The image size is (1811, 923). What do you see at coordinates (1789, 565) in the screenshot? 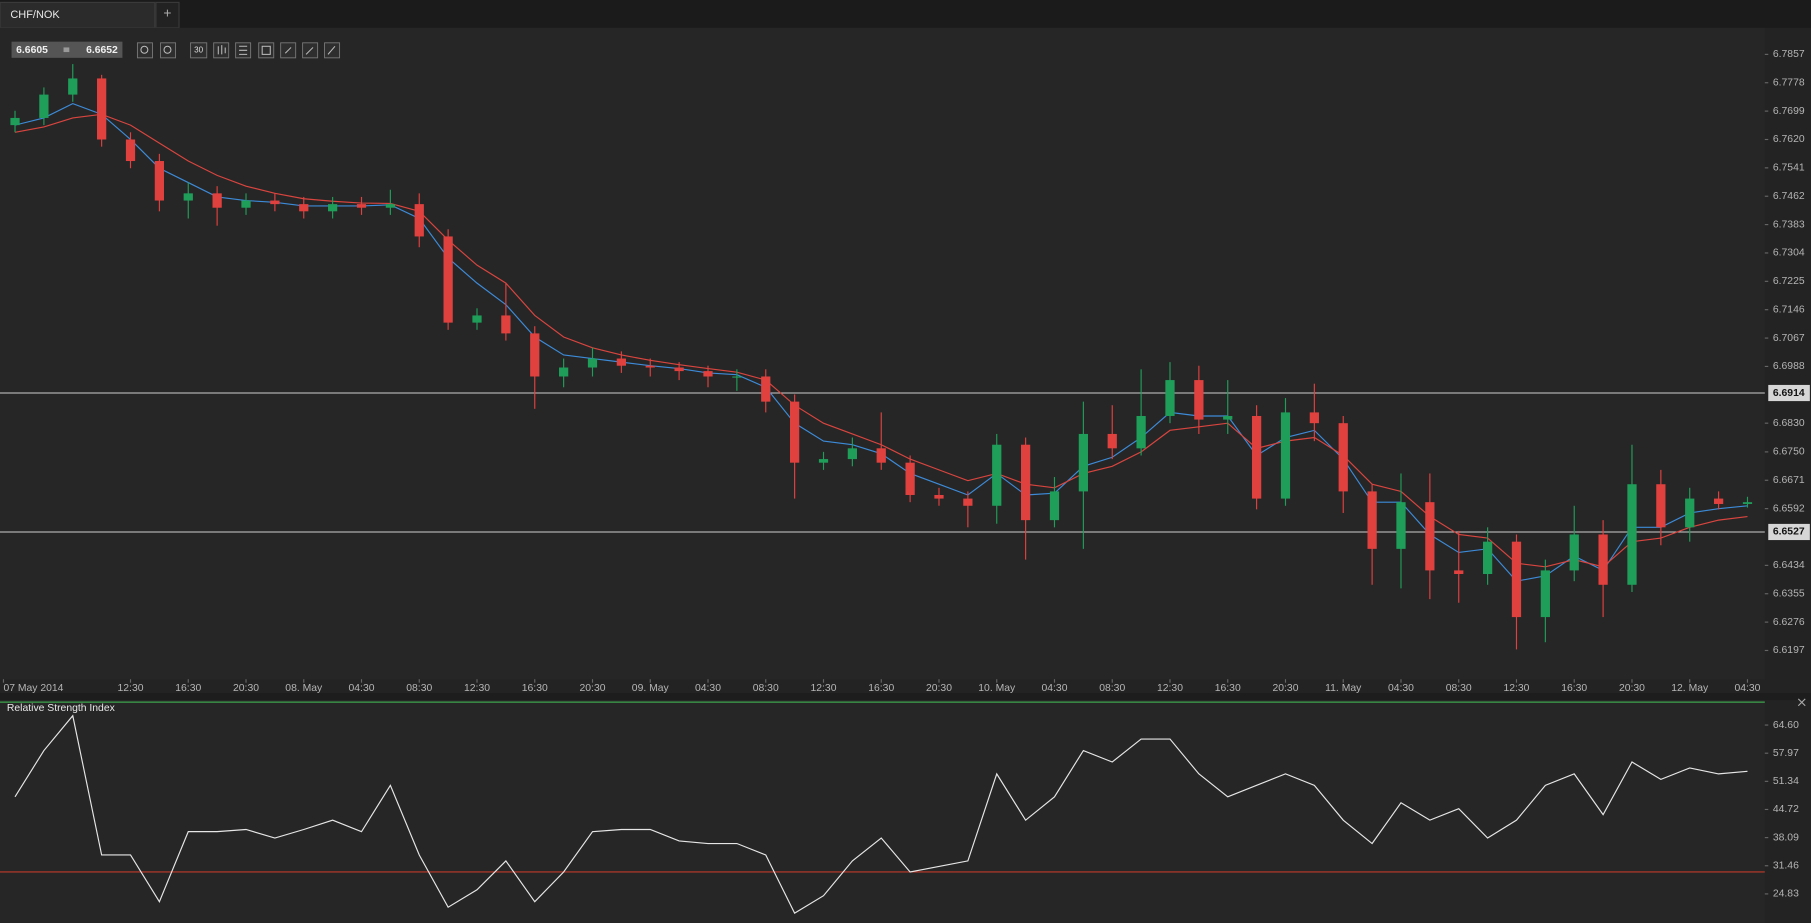
I see `y-tick-label: 6.6434` at bounding box center [1789, 565].